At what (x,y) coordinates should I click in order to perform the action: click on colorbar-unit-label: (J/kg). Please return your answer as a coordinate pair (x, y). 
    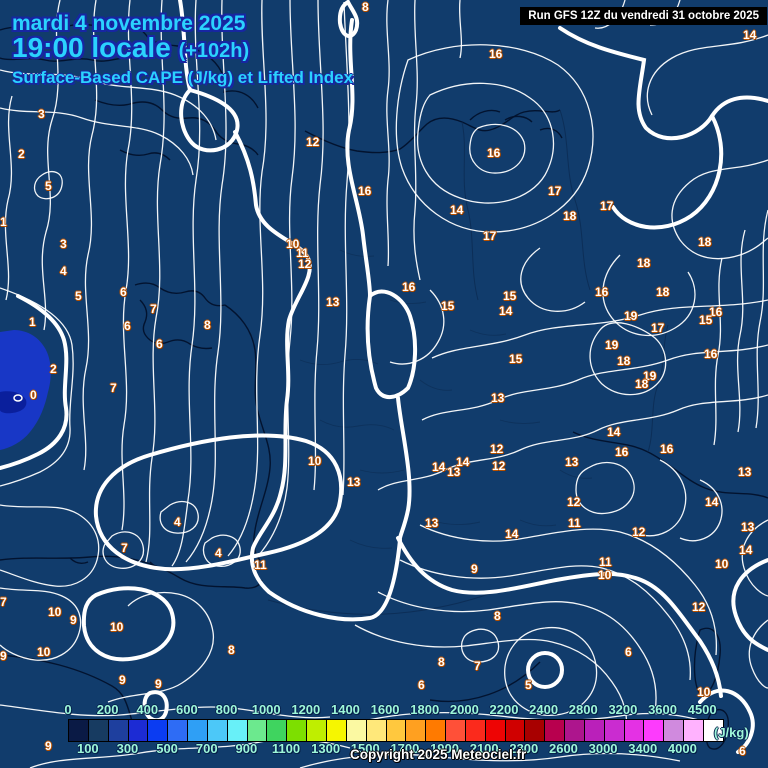
    Looking at the image, I should click on (731, 732).